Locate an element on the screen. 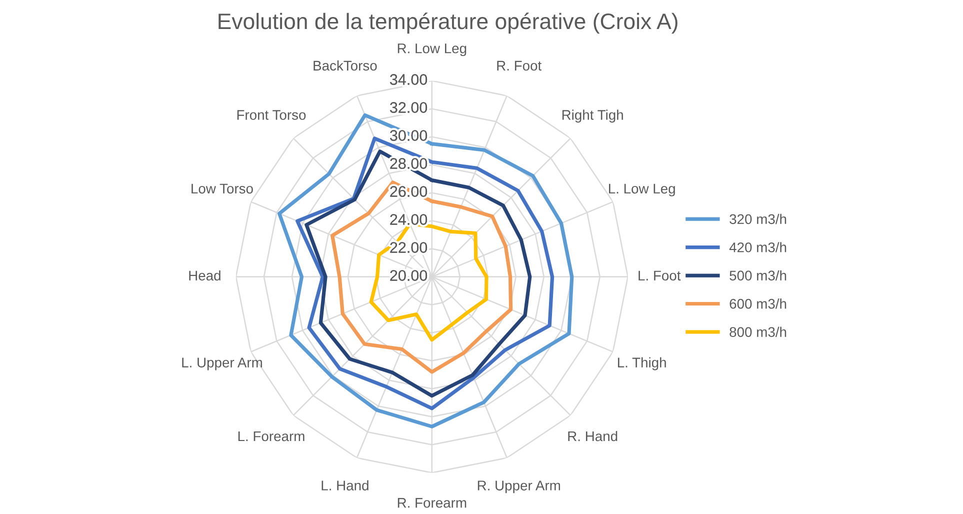 The height and width of the screenshot is (514, 963). legend-label: 500 m3/h is located at coordinates (758, 275).